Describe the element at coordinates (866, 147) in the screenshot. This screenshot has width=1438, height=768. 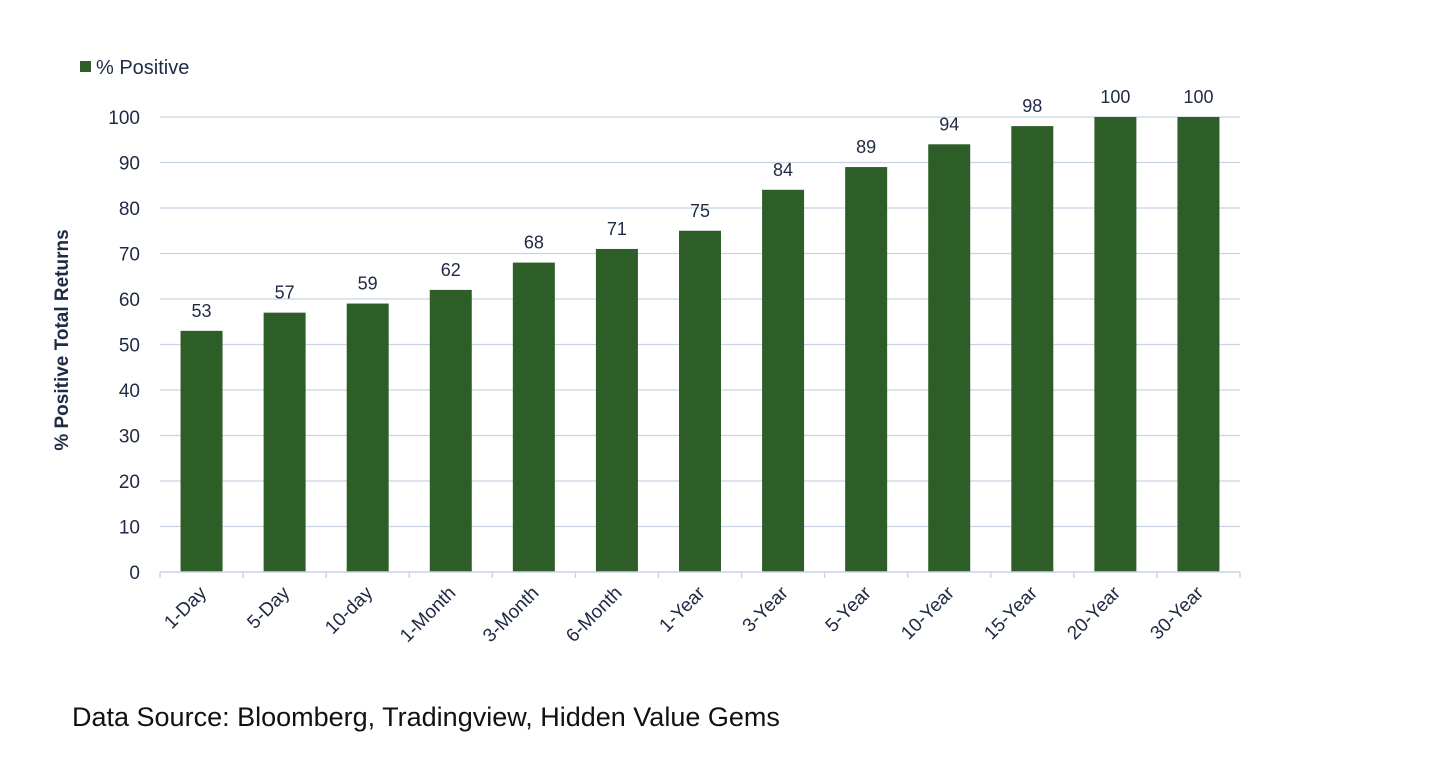
I see `data-label-5-Year: 89` at that location.